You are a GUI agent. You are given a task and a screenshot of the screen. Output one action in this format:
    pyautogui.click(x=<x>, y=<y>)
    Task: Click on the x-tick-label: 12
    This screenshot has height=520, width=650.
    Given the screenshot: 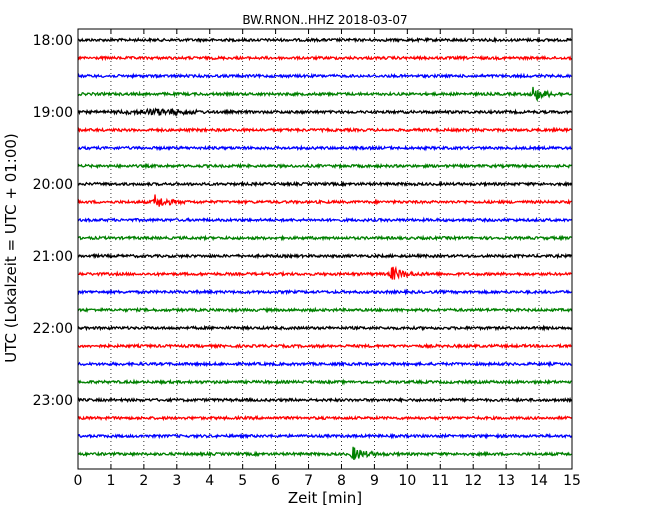 What is the action you would take?
    pyautogui.click(x=473, y=481)
    